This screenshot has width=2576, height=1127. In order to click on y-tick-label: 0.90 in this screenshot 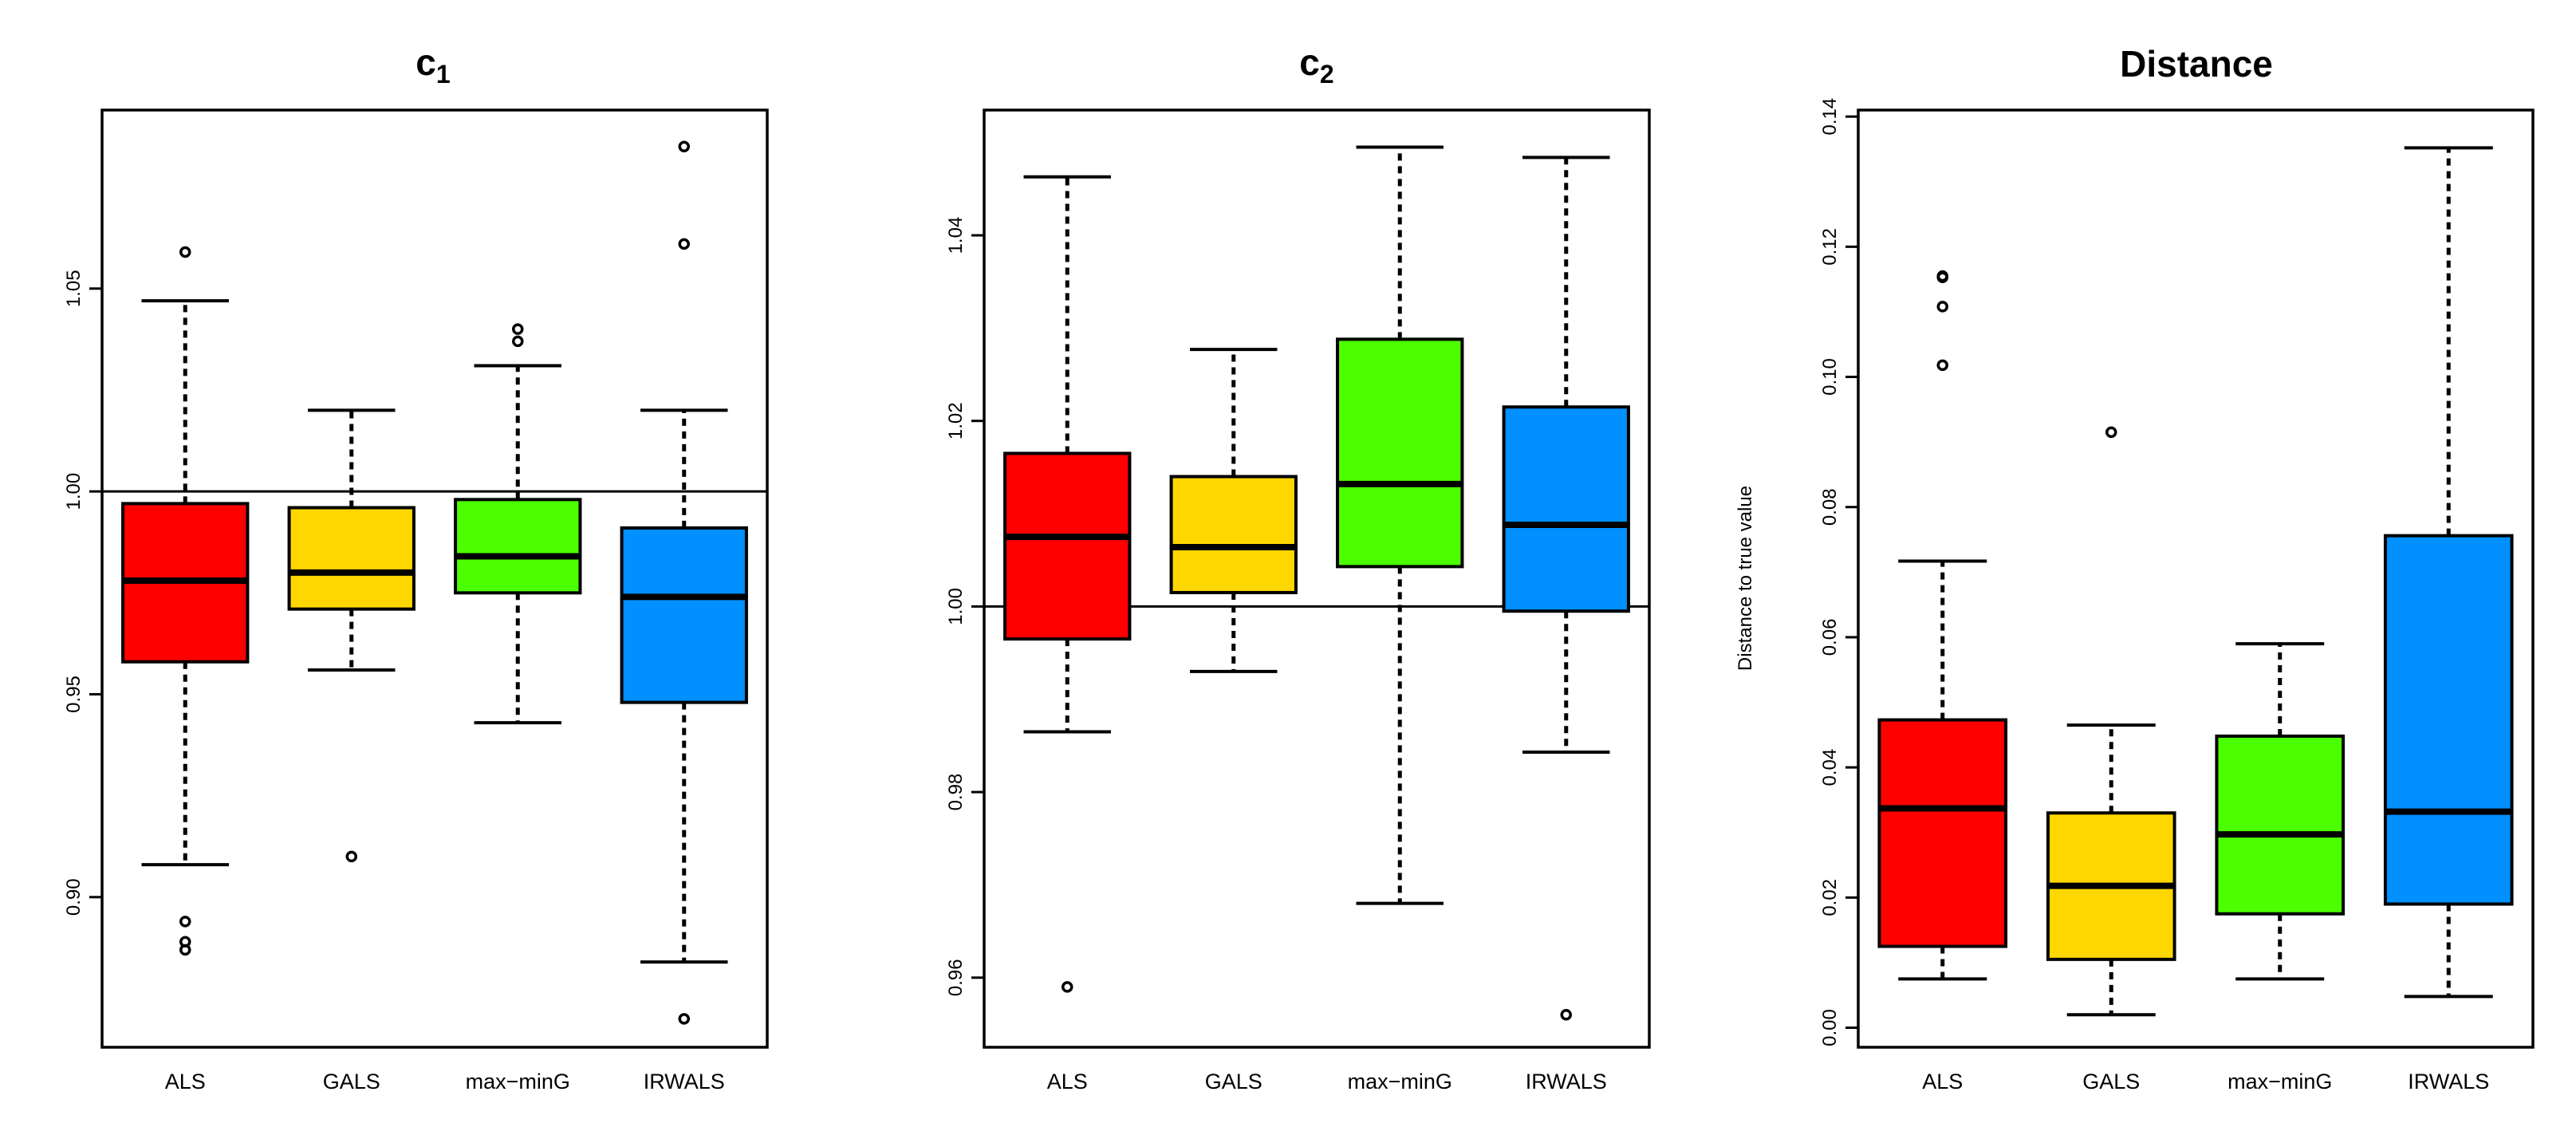, I will do `click(74, 897)`.